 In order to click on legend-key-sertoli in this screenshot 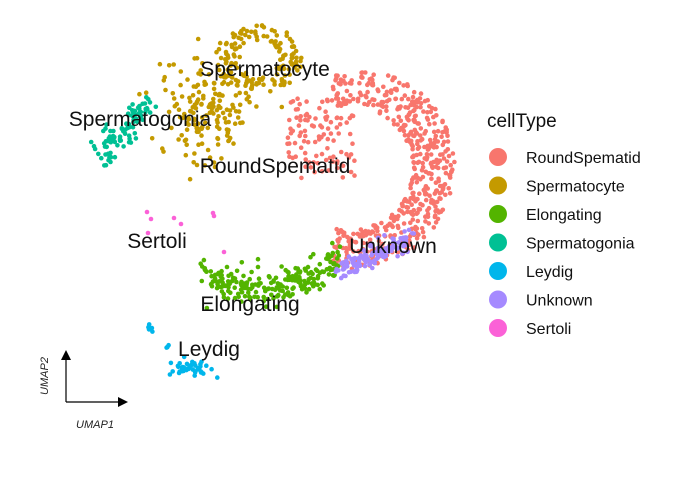, I will do `click(498, 328)`.